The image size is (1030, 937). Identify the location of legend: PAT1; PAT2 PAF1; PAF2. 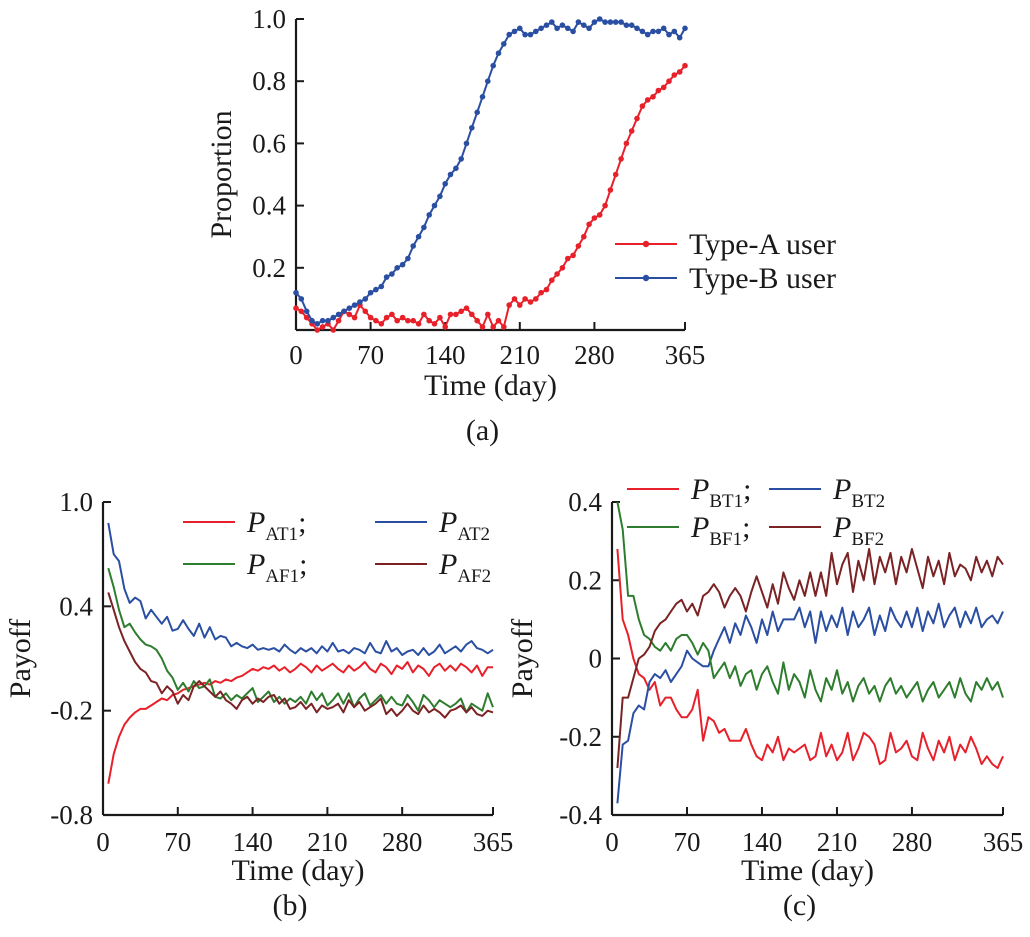
(337, 546).